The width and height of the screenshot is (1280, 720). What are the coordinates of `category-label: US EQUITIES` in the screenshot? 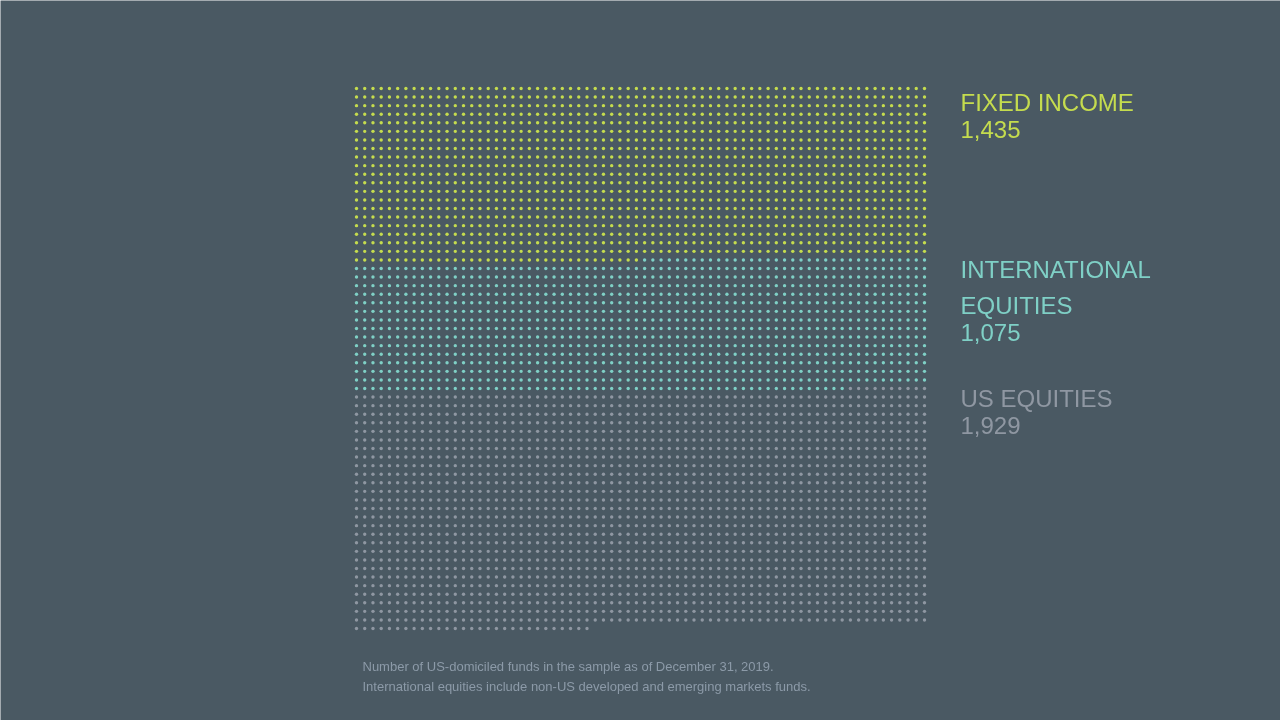 It's located at (1036, 398).